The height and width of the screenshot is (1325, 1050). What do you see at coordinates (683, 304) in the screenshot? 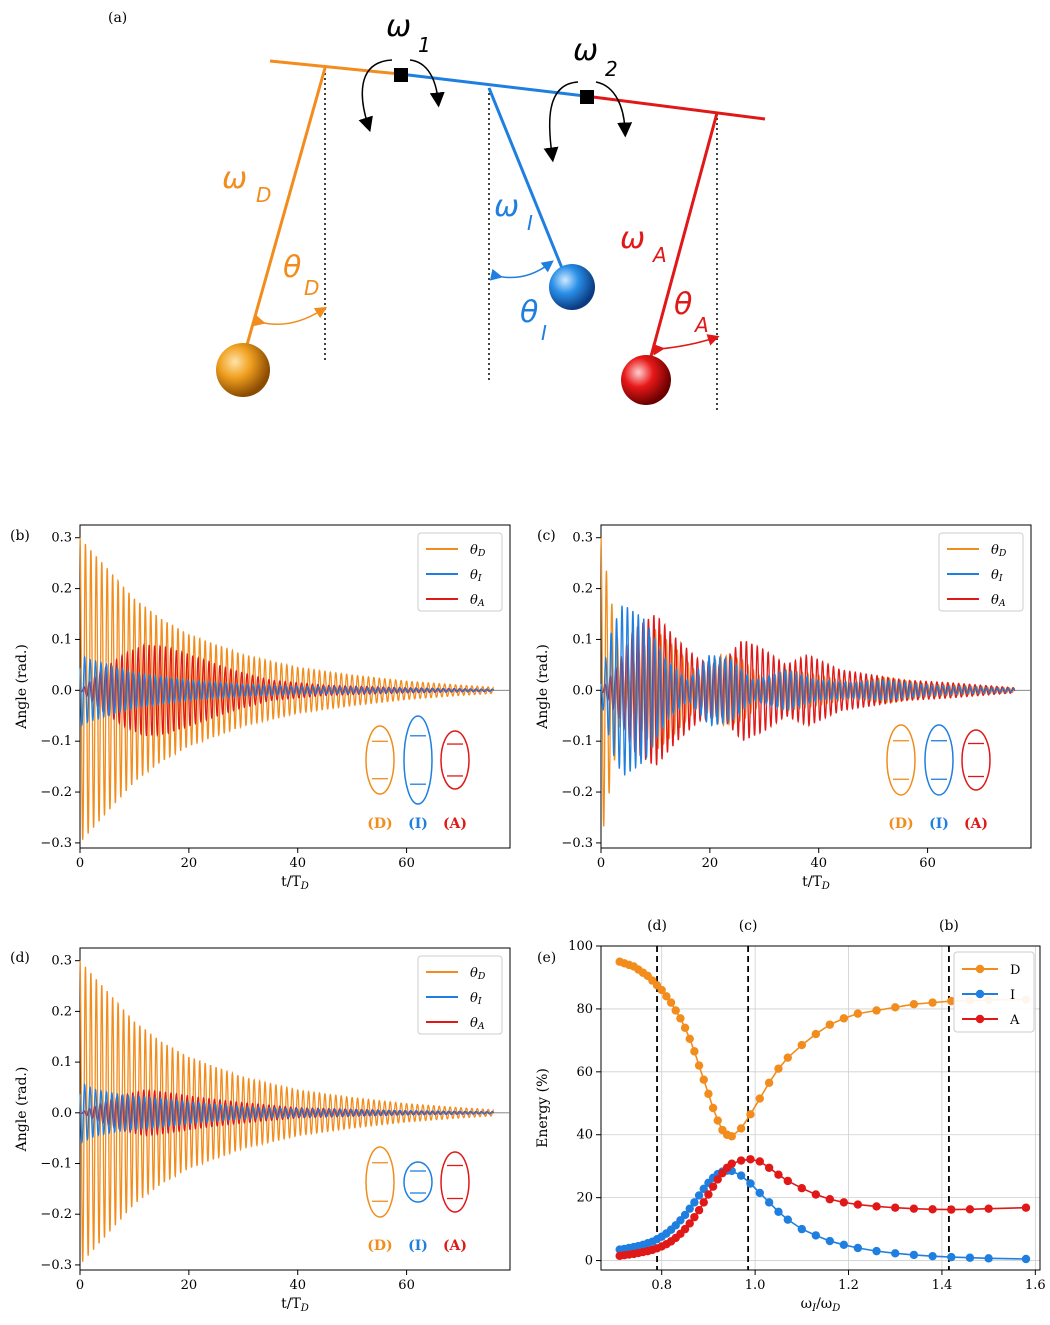
I see `thetaA-label: θ` at bounding box center [683, 304].